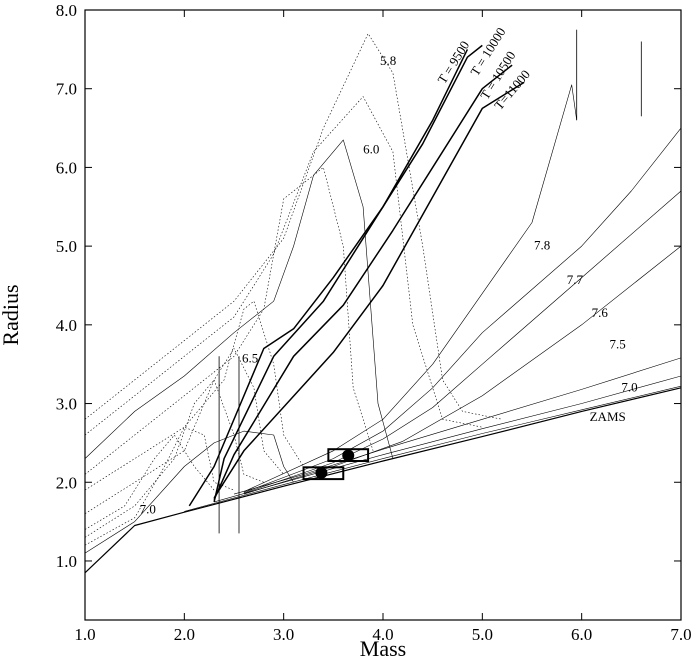 This screenshot has width=696, height=663. Describe the element at coordinates (66, 482) in the screenshot. I see `y-tick-label-1: 2.0` at that location.